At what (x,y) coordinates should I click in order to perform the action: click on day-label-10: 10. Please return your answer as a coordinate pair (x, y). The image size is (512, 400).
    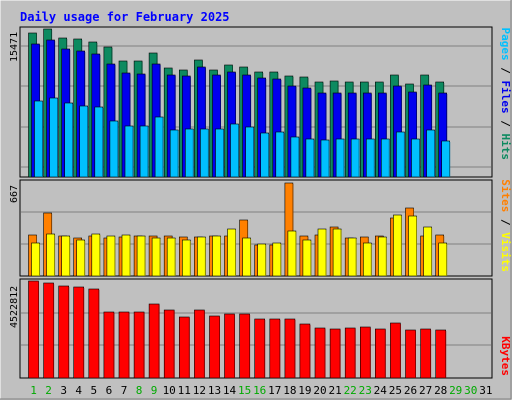
    Looking at the image, I should click on (169, 390).